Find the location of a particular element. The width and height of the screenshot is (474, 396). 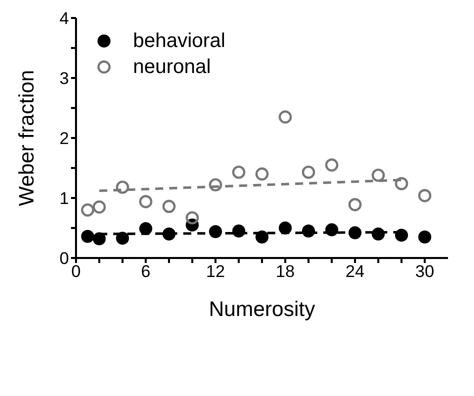

y-tick-label: 4 is located at coordinates (64, 18).